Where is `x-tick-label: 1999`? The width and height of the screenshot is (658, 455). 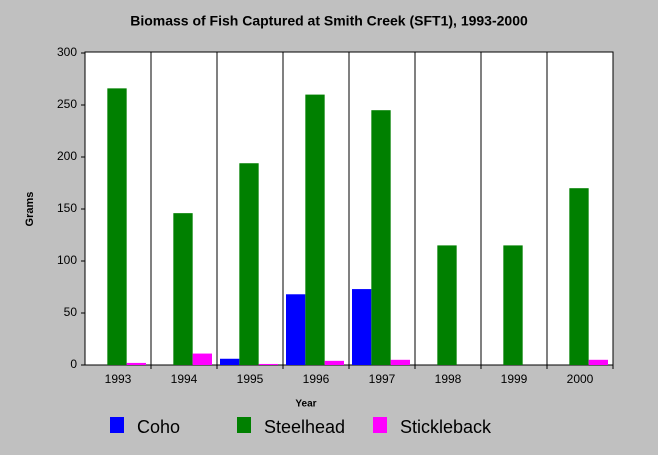 x-tick-label: 1999 is located at coordinates (514, 379).